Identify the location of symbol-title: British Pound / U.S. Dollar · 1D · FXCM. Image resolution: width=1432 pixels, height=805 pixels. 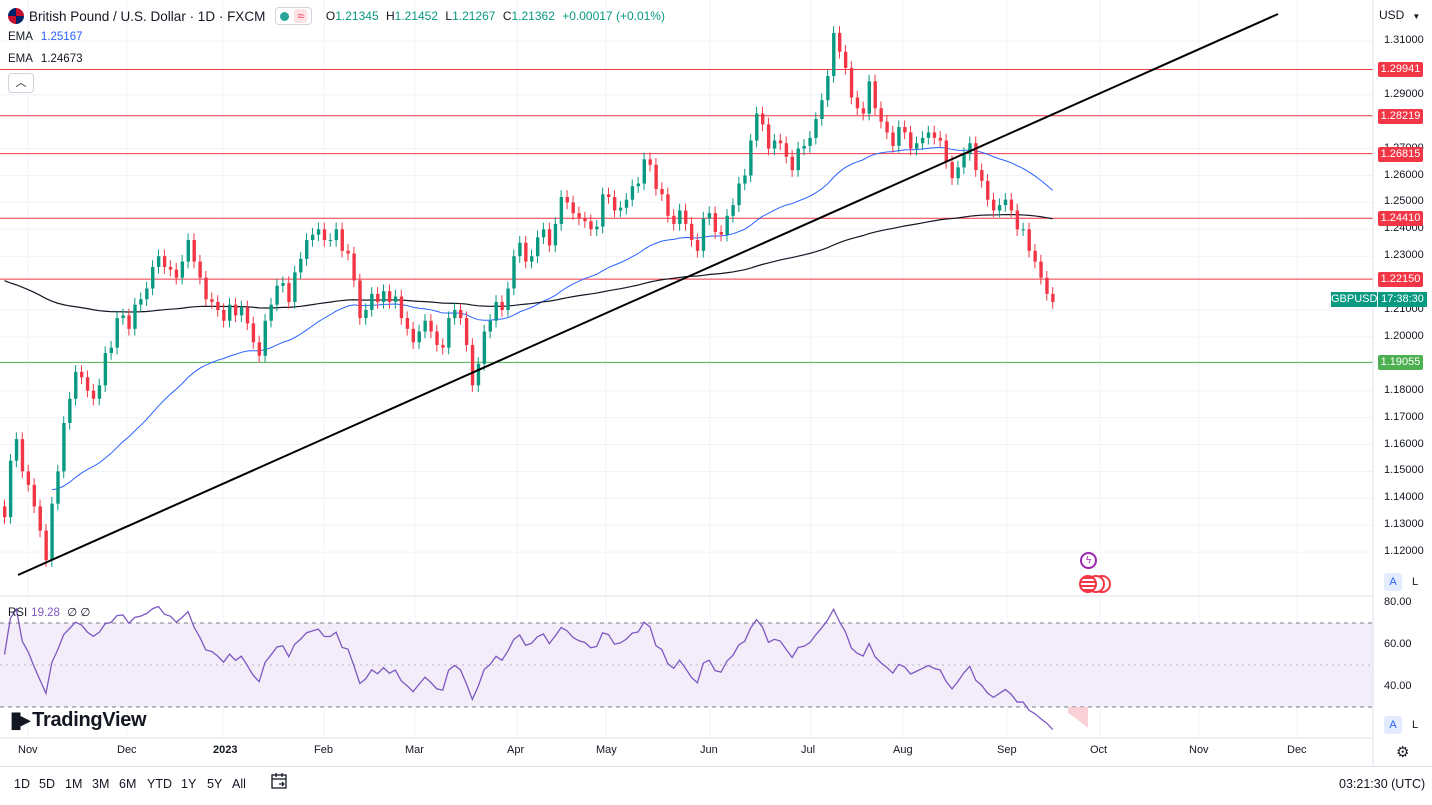
(147, 16).